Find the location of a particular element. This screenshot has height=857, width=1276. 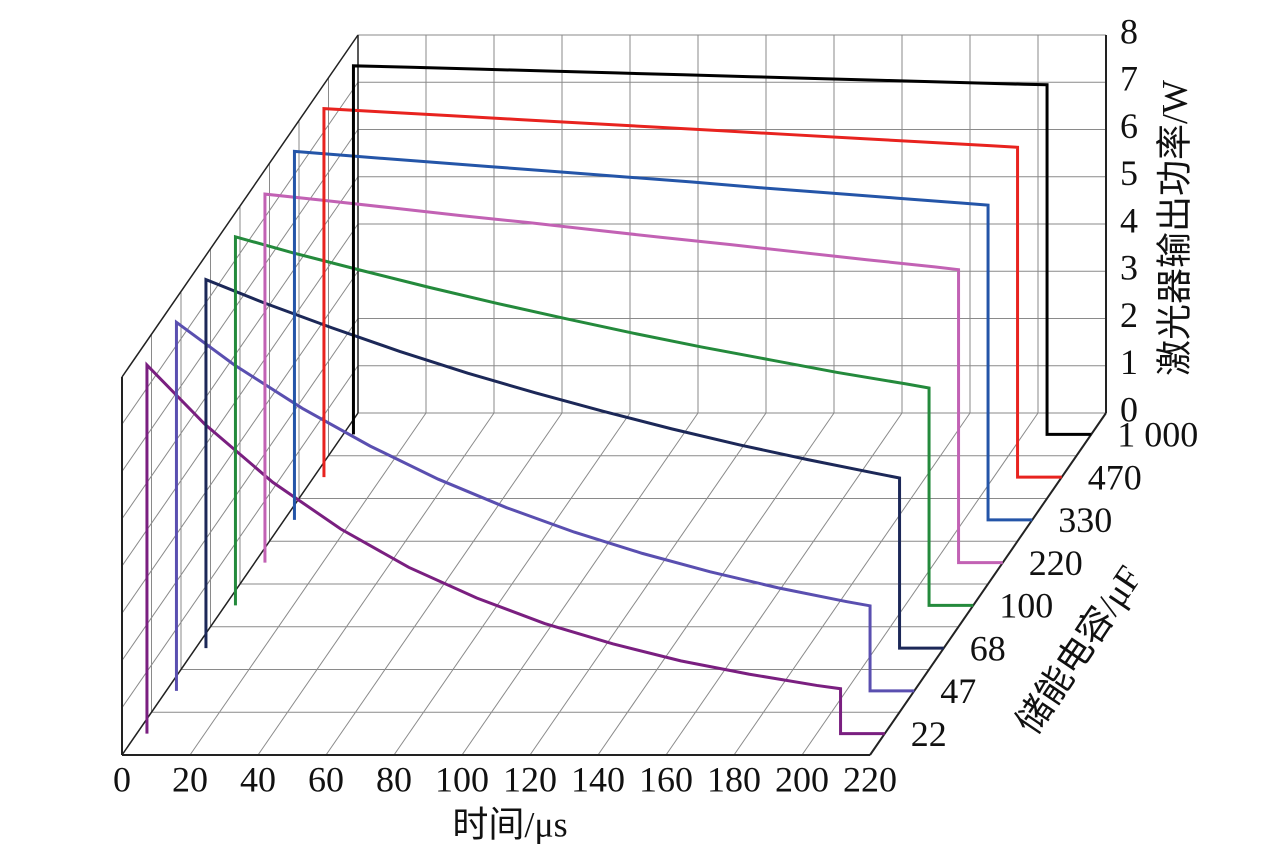

x-tick-label: 40 is located at coordinates (258, 779).